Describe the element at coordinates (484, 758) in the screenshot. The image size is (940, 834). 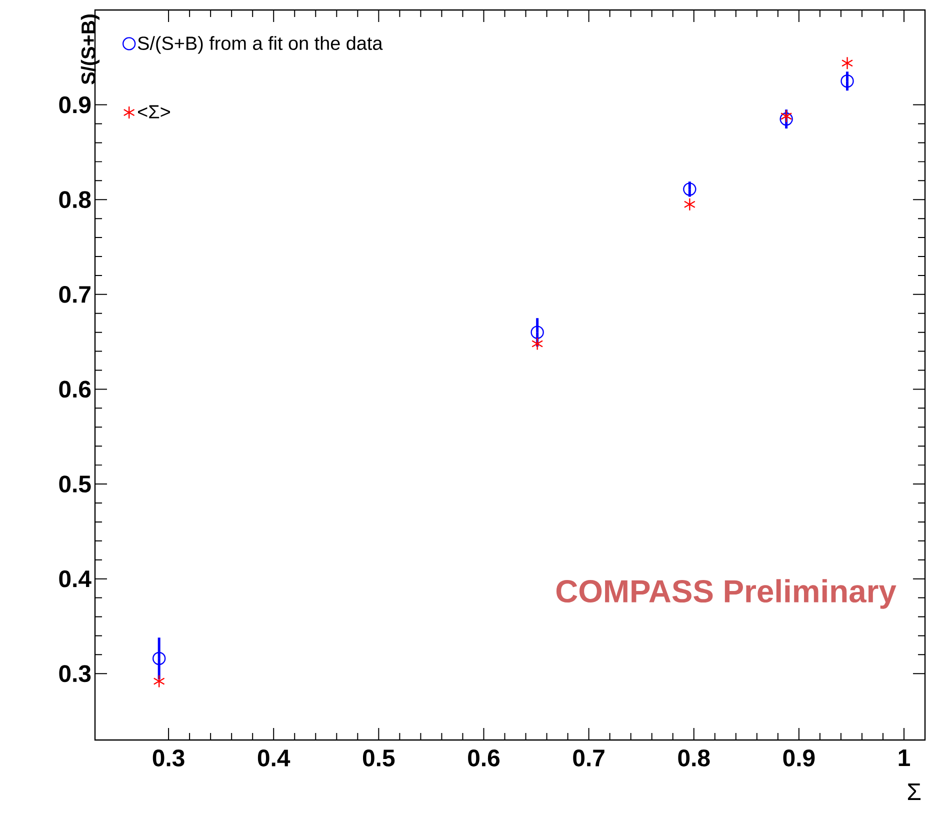
I see `x-tick-label: 0.6` at that location.